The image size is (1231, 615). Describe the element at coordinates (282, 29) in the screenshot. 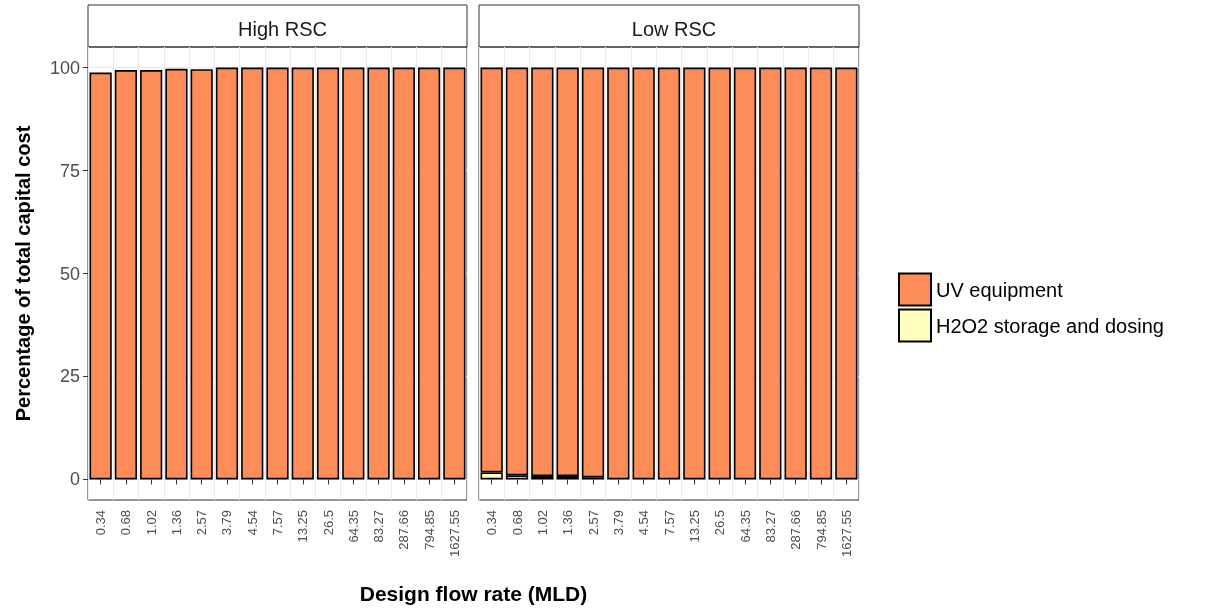

I see `chart-title: High RSC` at that location.